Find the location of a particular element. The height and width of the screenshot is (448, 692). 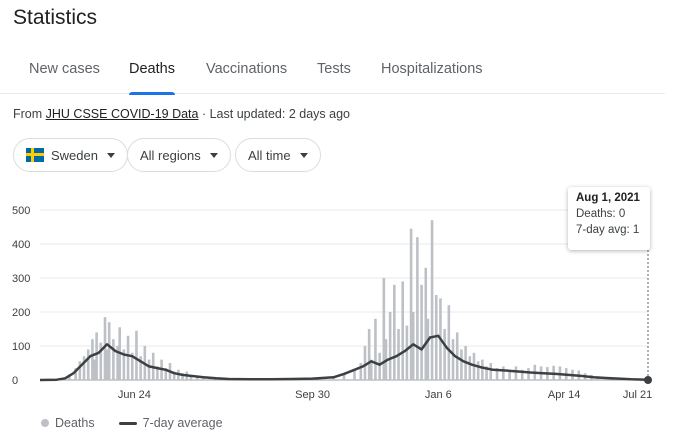

average-line is located at coordinates (344, 358).